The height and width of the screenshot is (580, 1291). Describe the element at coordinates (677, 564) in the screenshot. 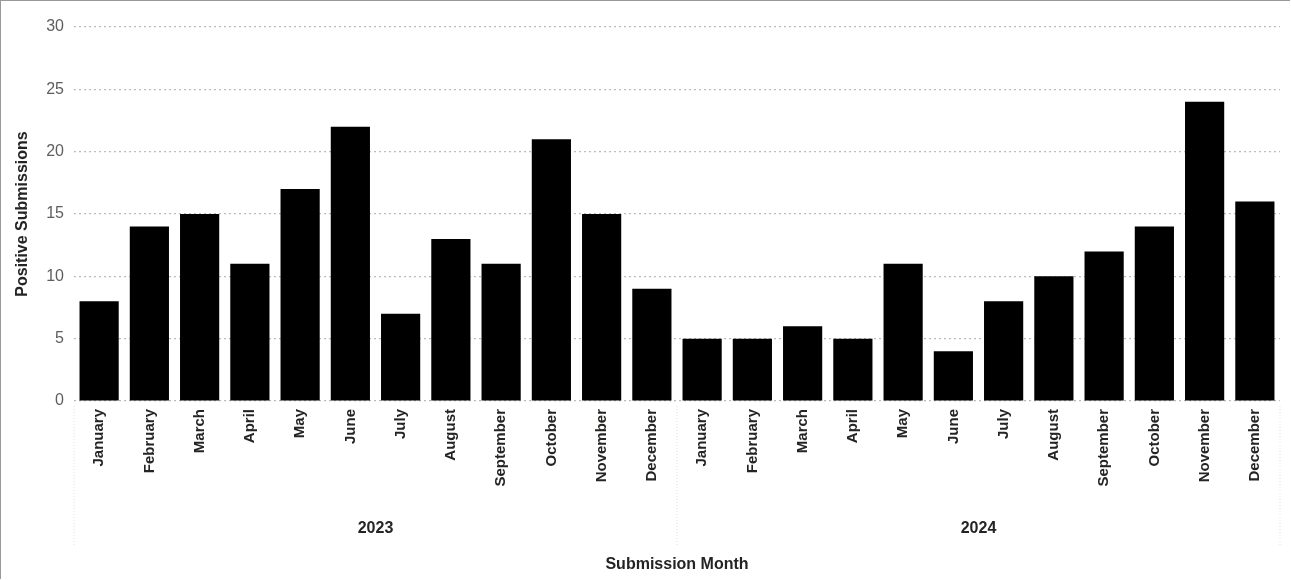

I see `x-axis-title: Submission Month` at that location.